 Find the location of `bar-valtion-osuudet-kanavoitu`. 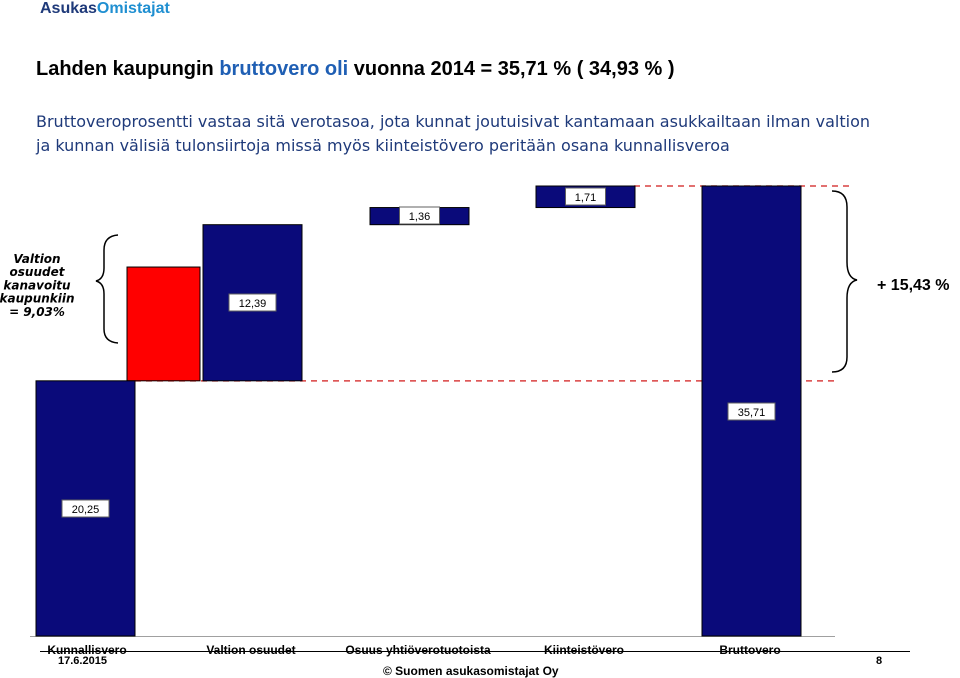

bar-valtion-osuudet-kanavoitu is located at coordinates (163, 324).